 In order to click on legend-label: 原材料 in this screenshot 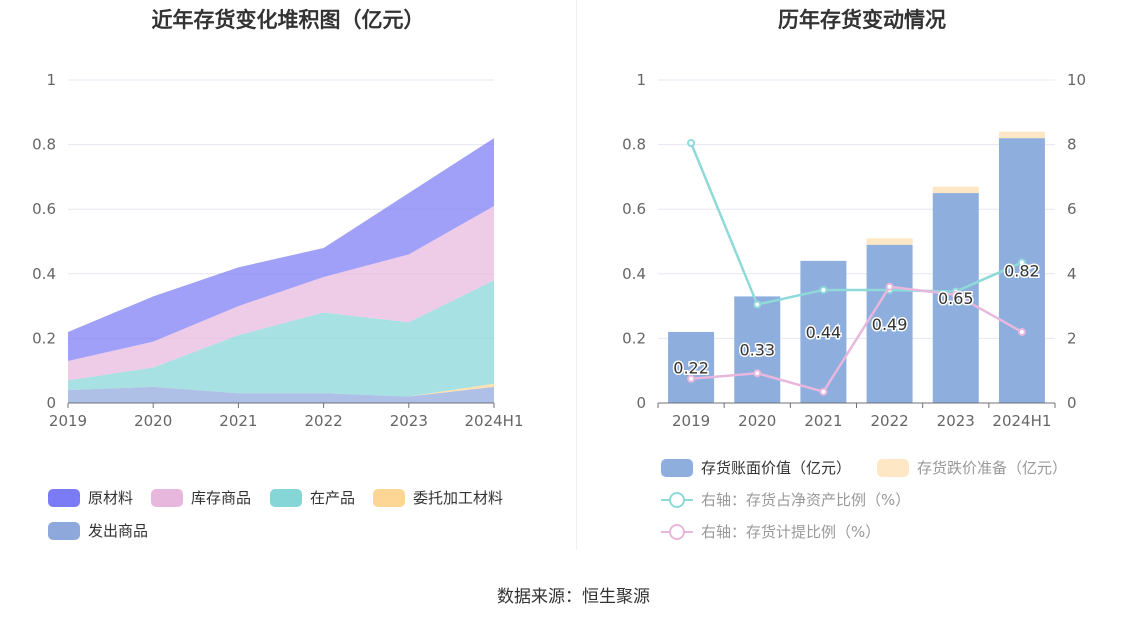, I will do `click(111, 498)`.